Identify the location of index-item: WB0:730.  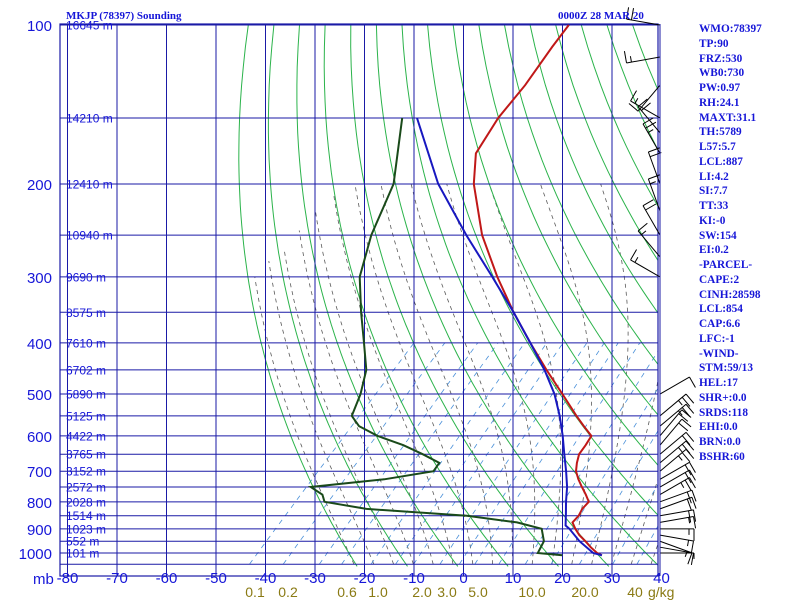
(722, 73).